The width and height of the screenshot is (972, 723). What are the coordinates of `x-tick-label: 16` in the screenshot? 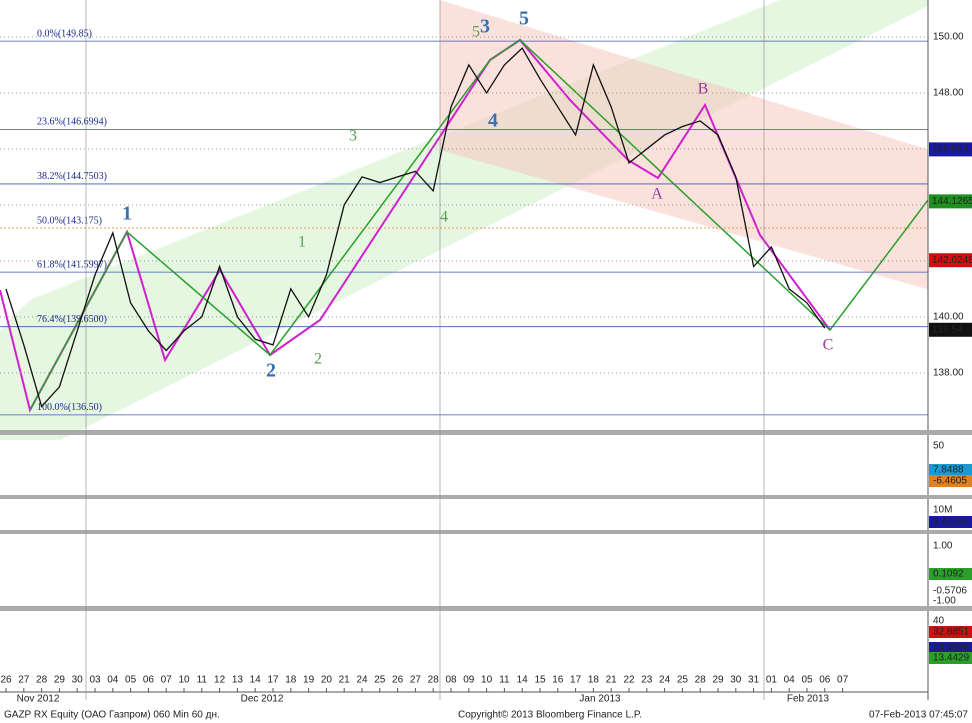 It's located at (558, 680).